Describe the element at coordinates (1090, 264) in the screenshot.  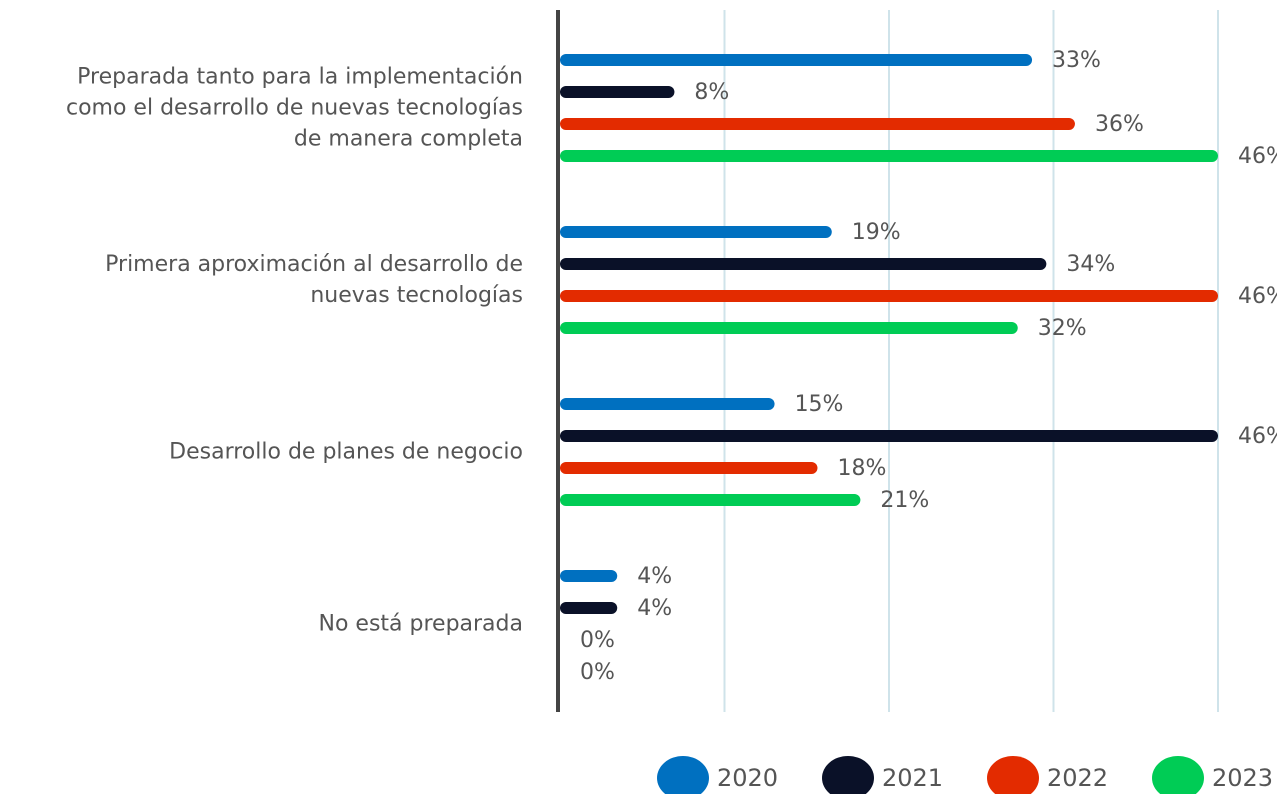
I see `value-label: 34%` at that location.